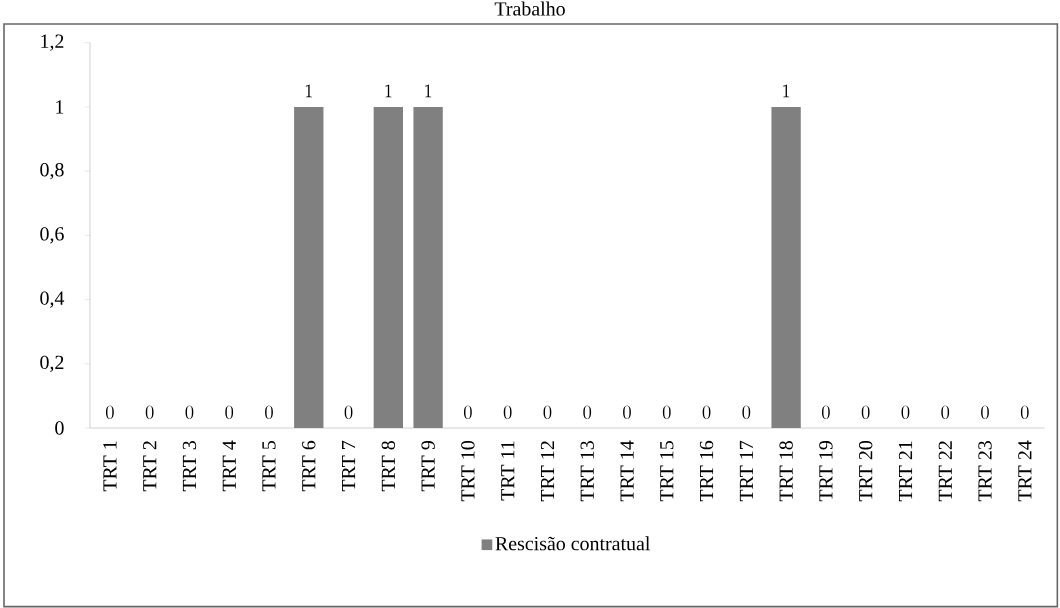  Describe the element at coordinates (269, 466) in the screenshot. I see `x-tick-label: TRT 5` at that location.